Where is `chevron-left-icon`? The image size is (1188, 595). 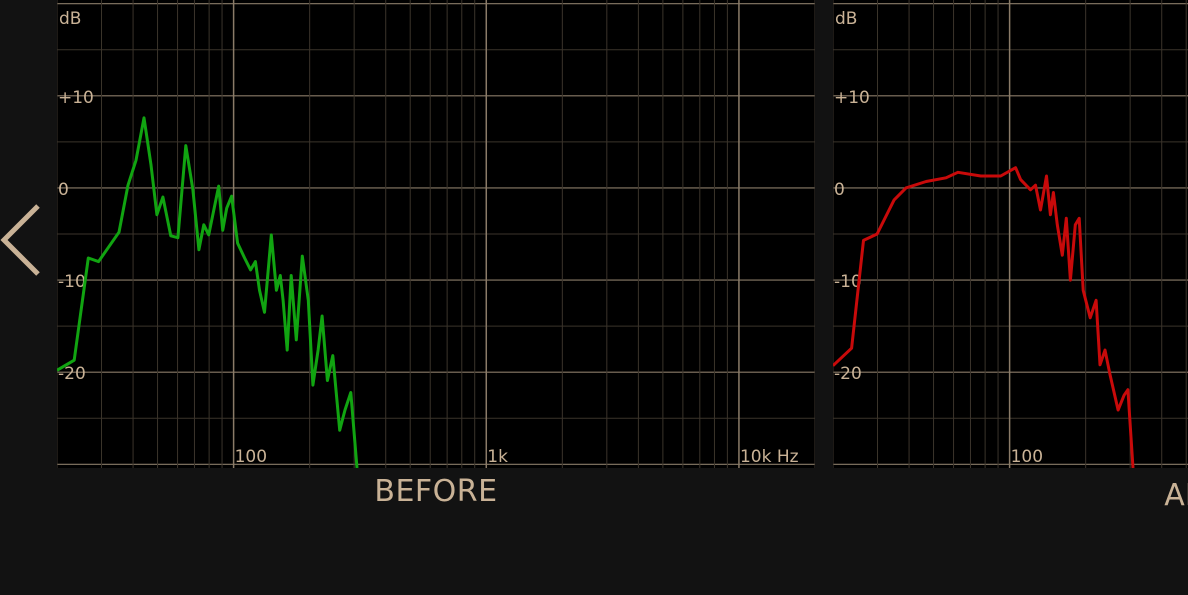 chevron-left-icon is located at coordinates (20, 240).